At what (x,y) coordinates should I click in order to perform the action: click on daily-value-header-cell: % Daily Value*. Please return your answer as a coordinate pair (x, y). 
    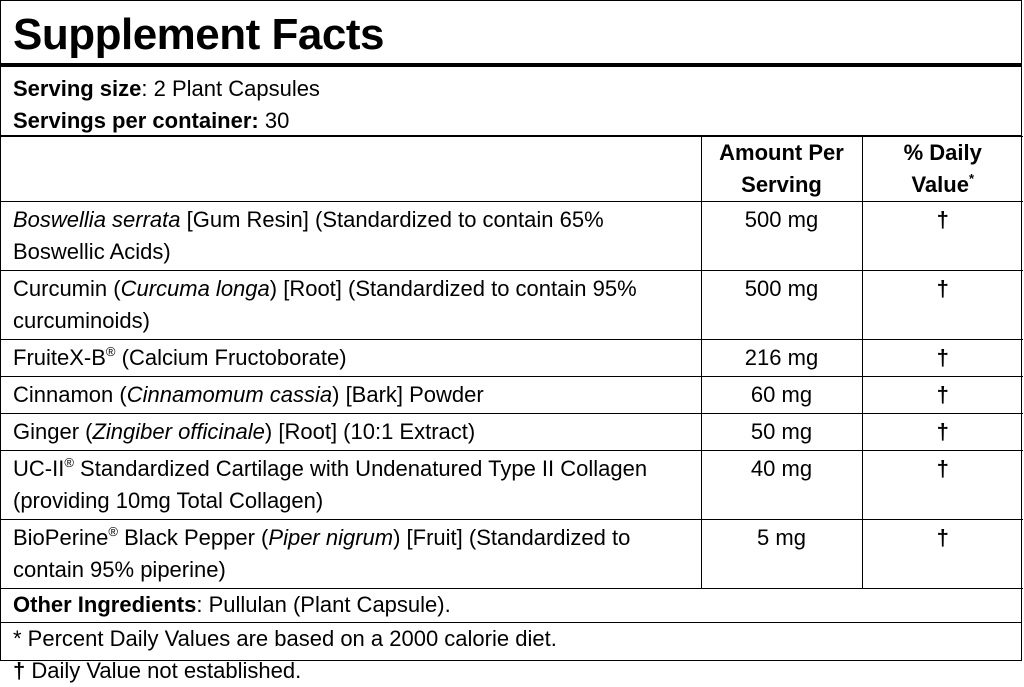
    Looking at the image, I should click on (942, 169).